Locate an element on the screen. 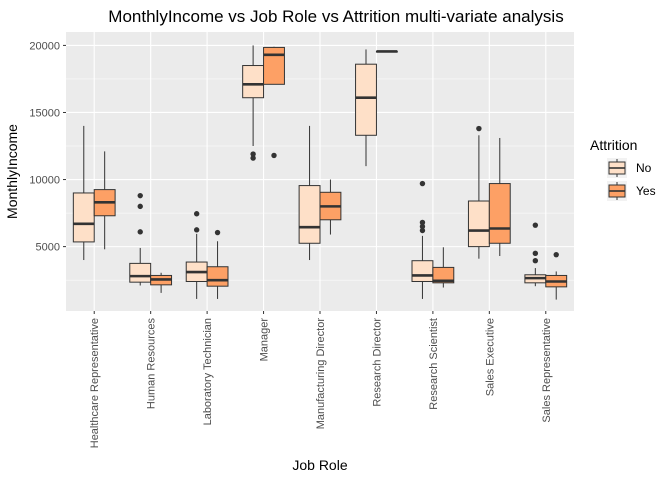 This screenshot has width=672, height=480. legend-key-yes is located at coordinates (617, 191).